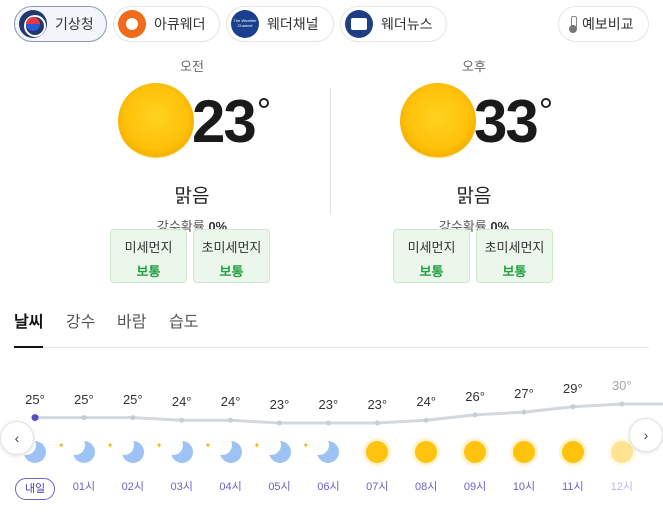 The width and height of the screenshot is (663, 513). Describe the element at coordinates (192, 196) in the screenshot. I see `am-condition: 맑음` at that location.